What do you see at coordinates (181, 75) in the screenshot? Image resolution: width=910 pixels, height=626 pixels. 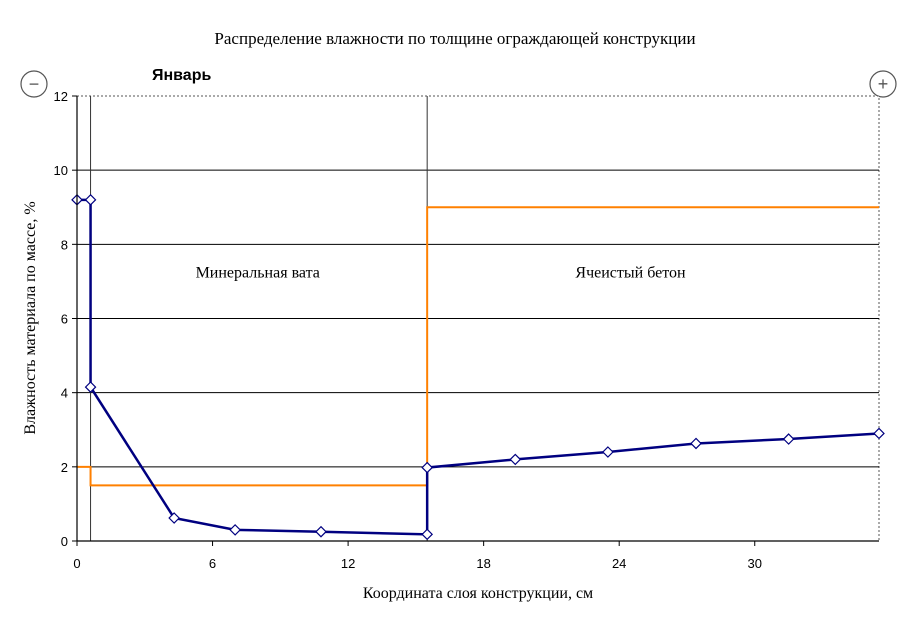 I see `chart-subtitle: Январь` at bounding box center [181, 75].